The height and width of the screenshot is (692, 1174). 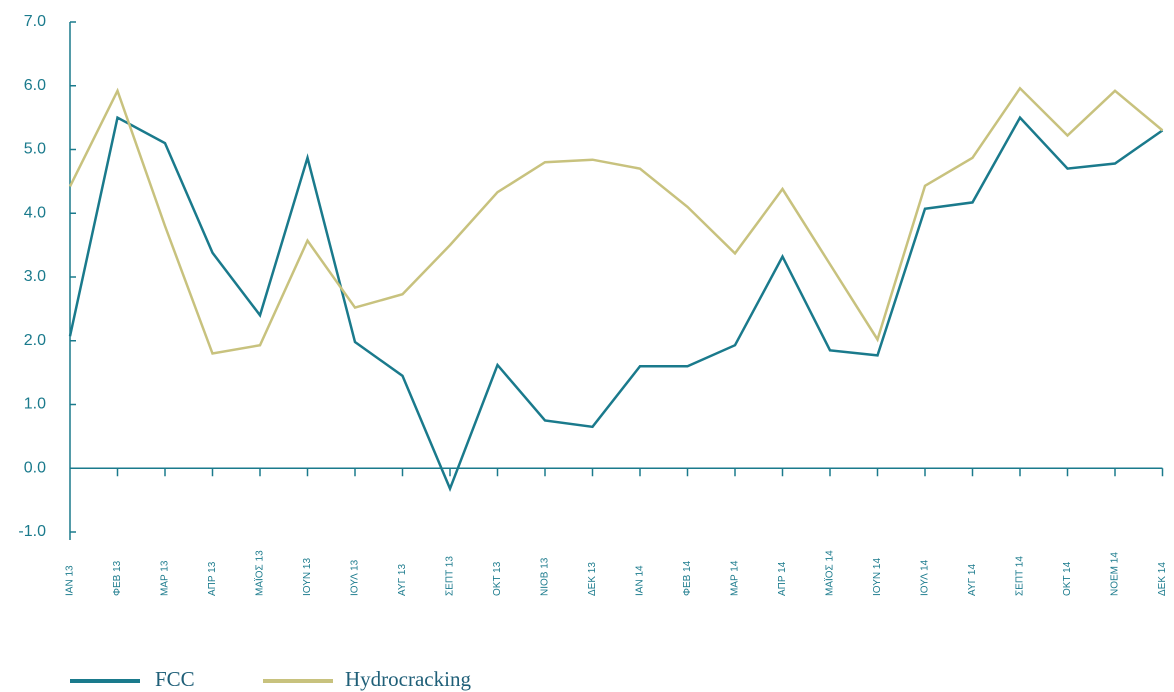 What do you see at coordinates (972, 580) in the screenshot?
I see `x-tick-label: ΑΥΓ 14` at bounding box center [972, 580].